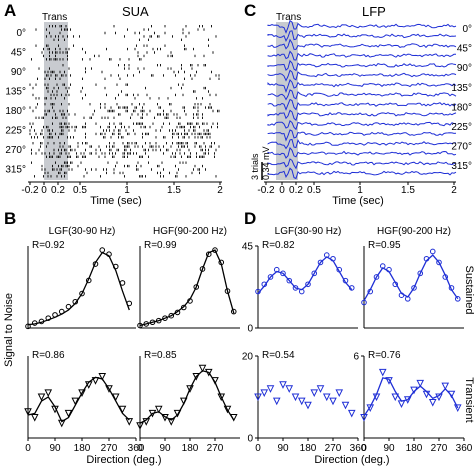 The image size is (474, 467). I want to click on panel-c-scale-trials: 3 trials, so click(255, 166).